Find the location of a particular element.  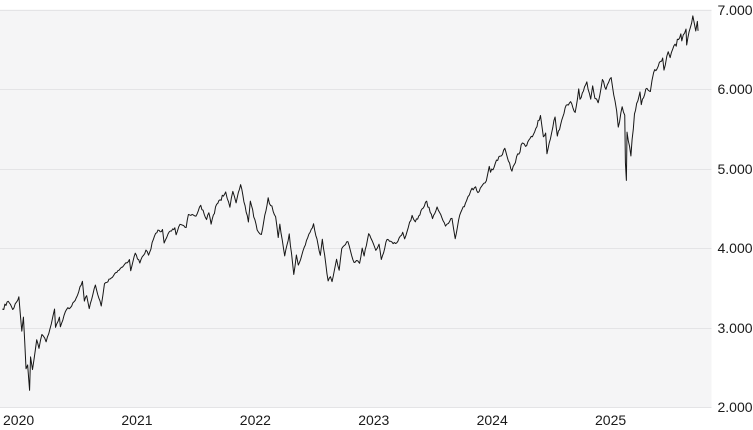

x-tick-label: 2025 is located at coordinates (610, 420).